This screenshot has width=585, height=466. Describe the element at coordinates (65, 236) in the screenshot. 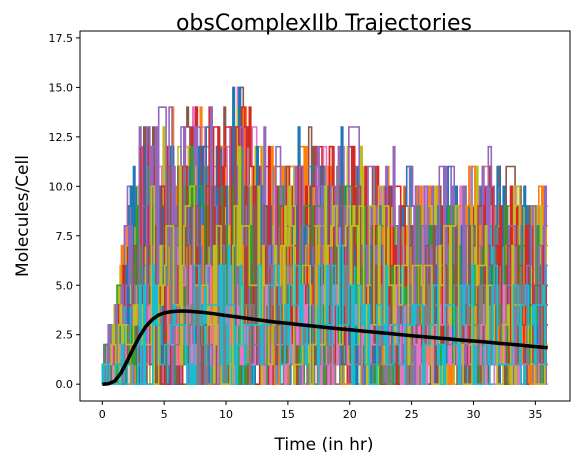

I see `y-tick-label: 7.5` at that location.